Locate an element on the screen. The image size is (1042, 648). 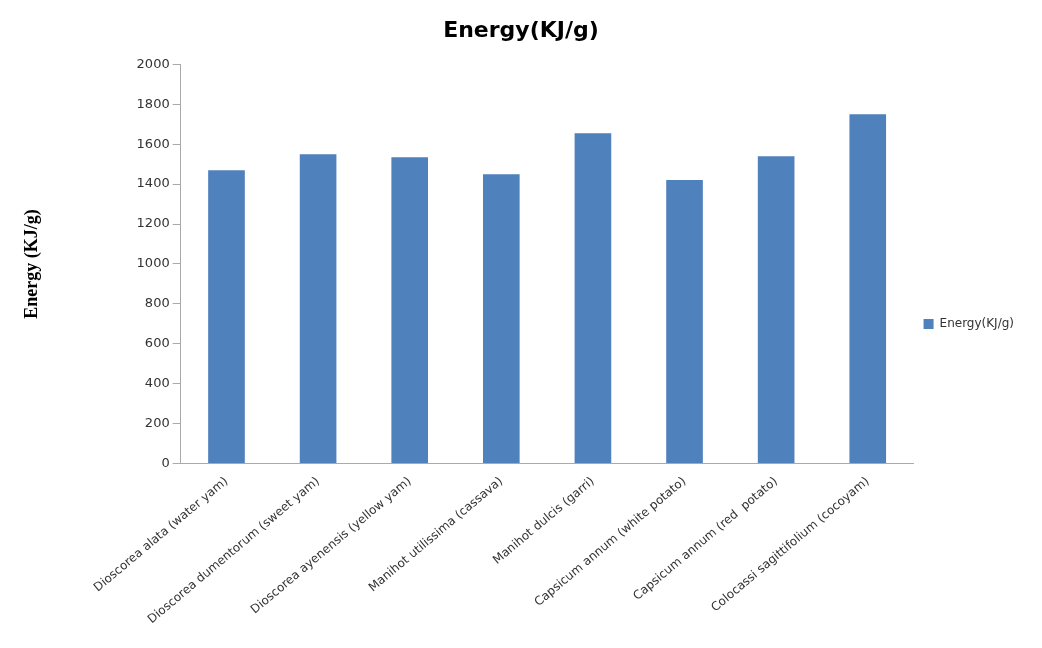
y-tick-label: 1800 is located at coordinates (153, 103).